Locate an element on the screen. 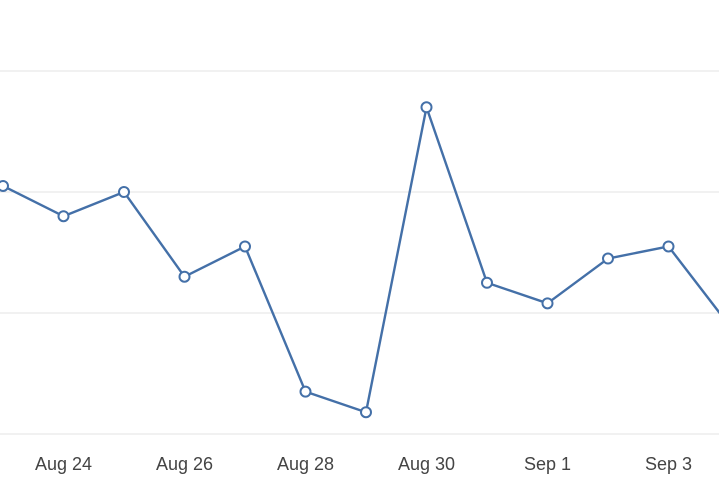 The width and height of the screenshot is (719, 503). x-axis-ticks: Aug 24 Aug 26 Aug 28 Aug 30 Sep 1 Sep 3 is located at coordinates (363, 464).